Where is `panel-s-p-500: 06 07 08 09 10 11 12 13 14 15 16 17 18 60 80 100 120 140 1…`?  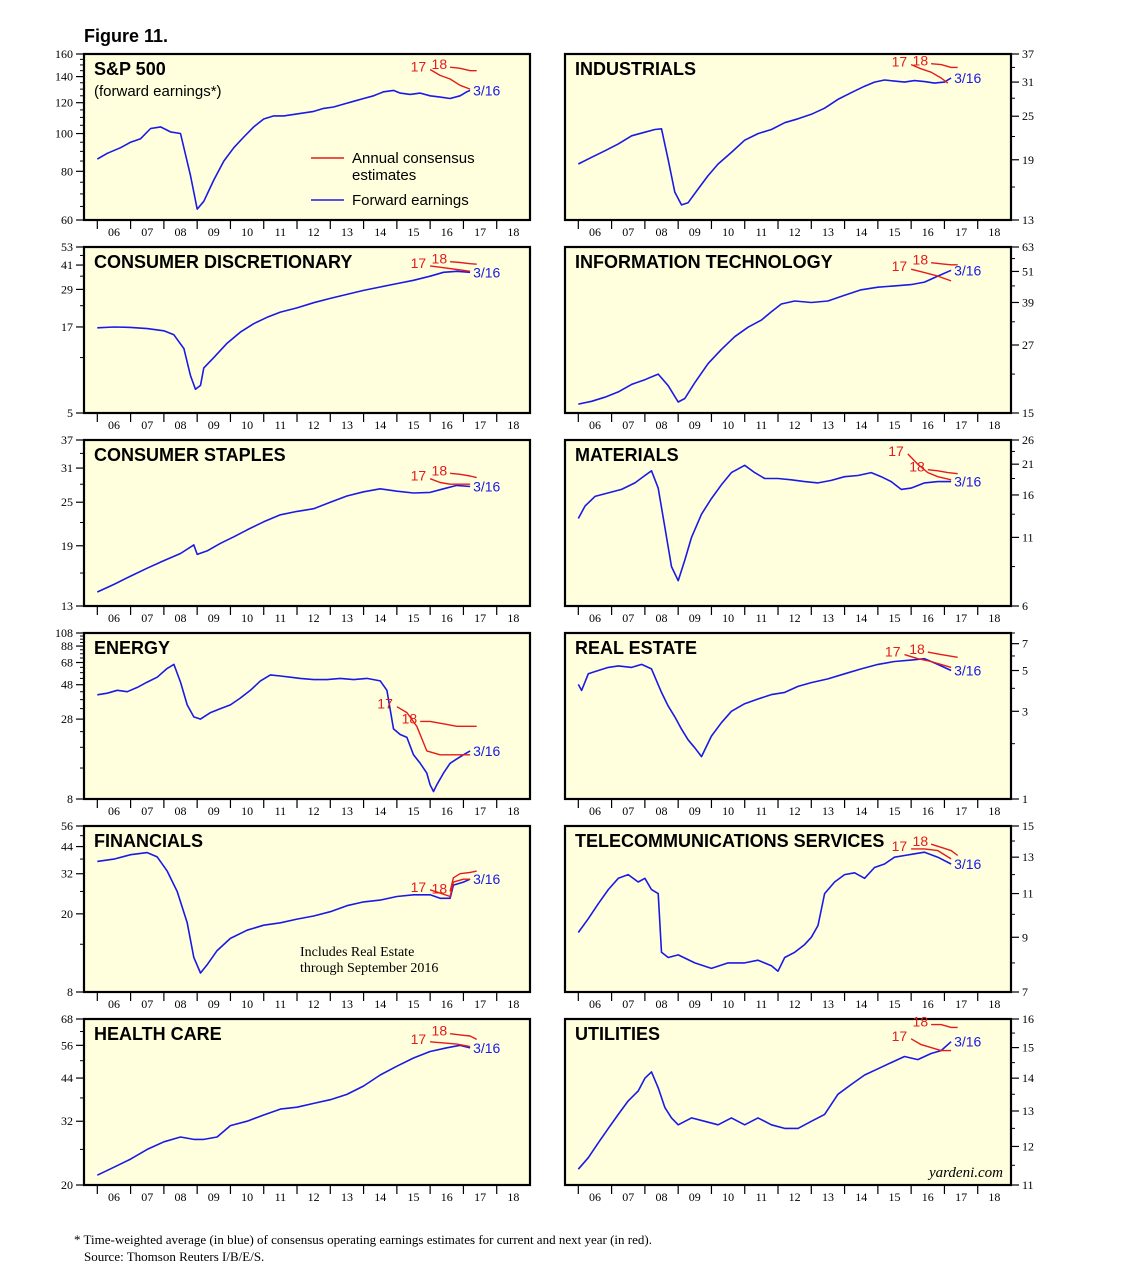
panel-s-p-500: 06 07 08 09 10 11 12 13 14 15 16 17 18 60 80 100 120 140 1… is located at coordinates (293, 143).